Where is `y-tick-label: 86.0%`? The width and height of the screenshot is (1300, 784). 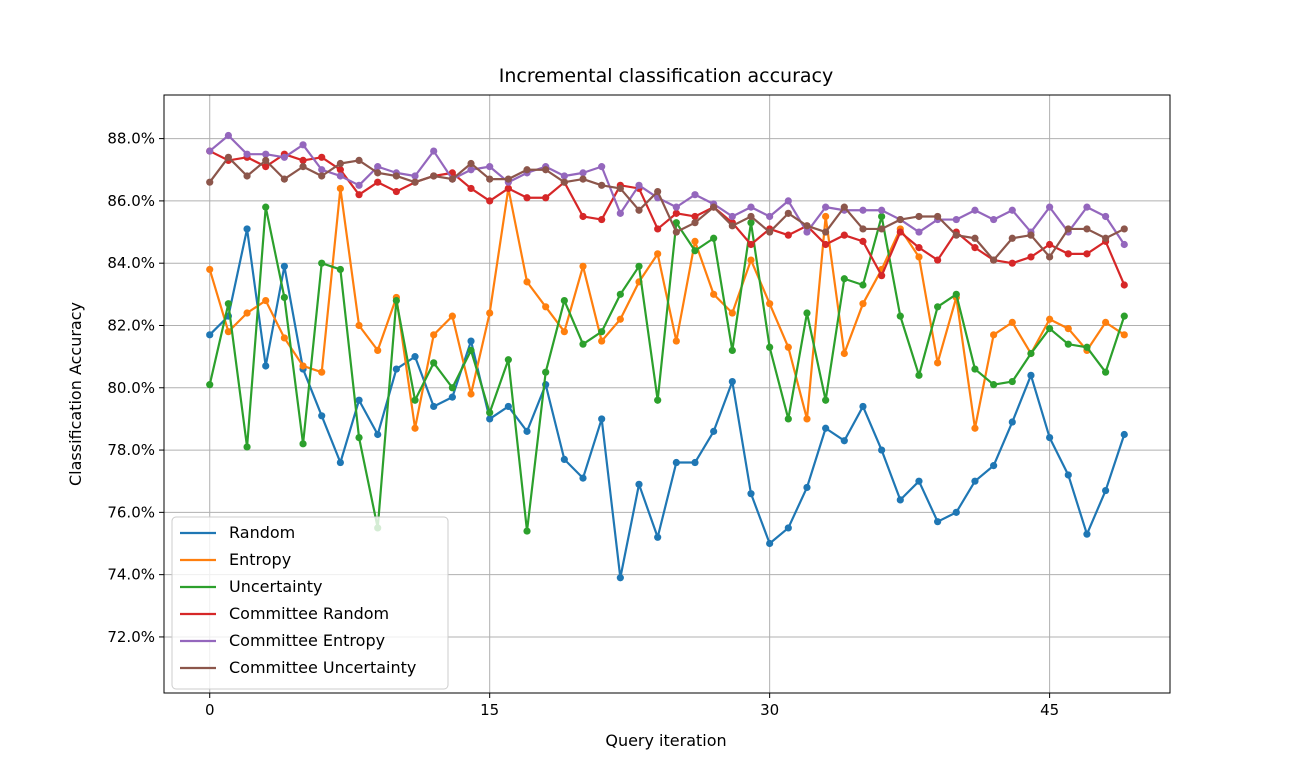 y-tick-label: 86.0% is located at coordinates (131, 201).